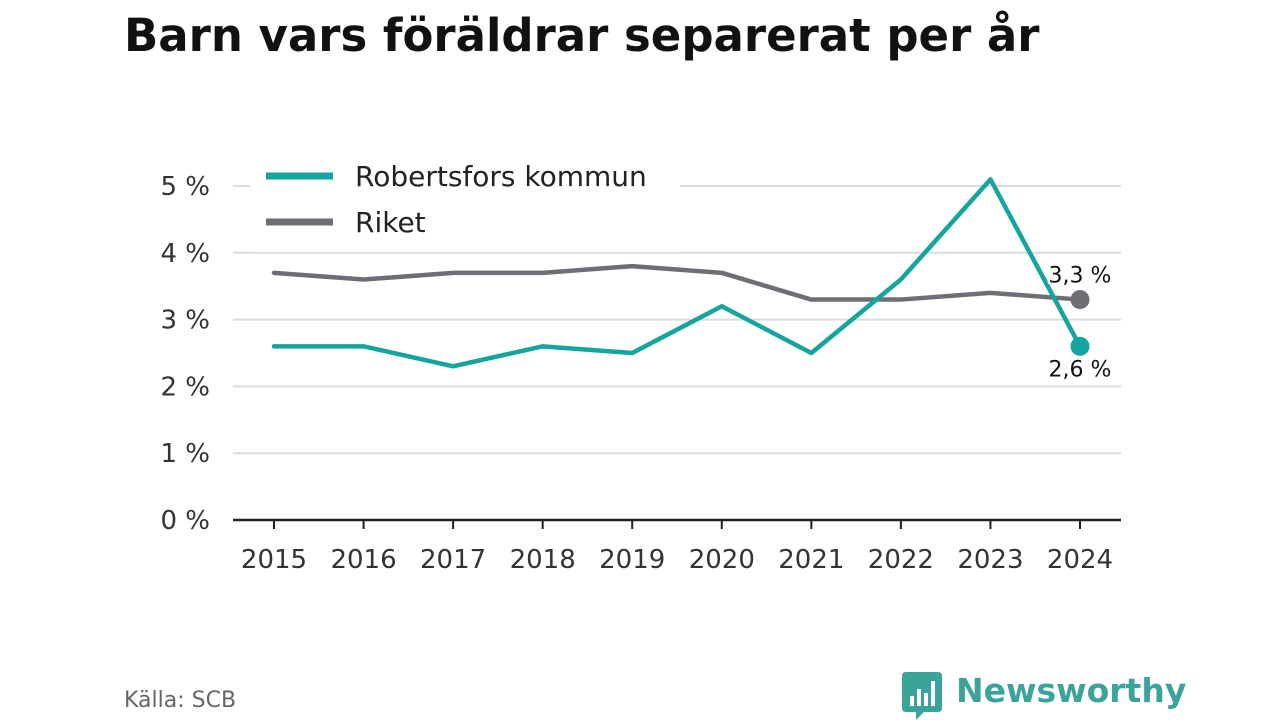  What do you see at coordinates (632, 560) in the screenshot?
I see `x-tick-label: 2019` at bounding box center [632, 560].